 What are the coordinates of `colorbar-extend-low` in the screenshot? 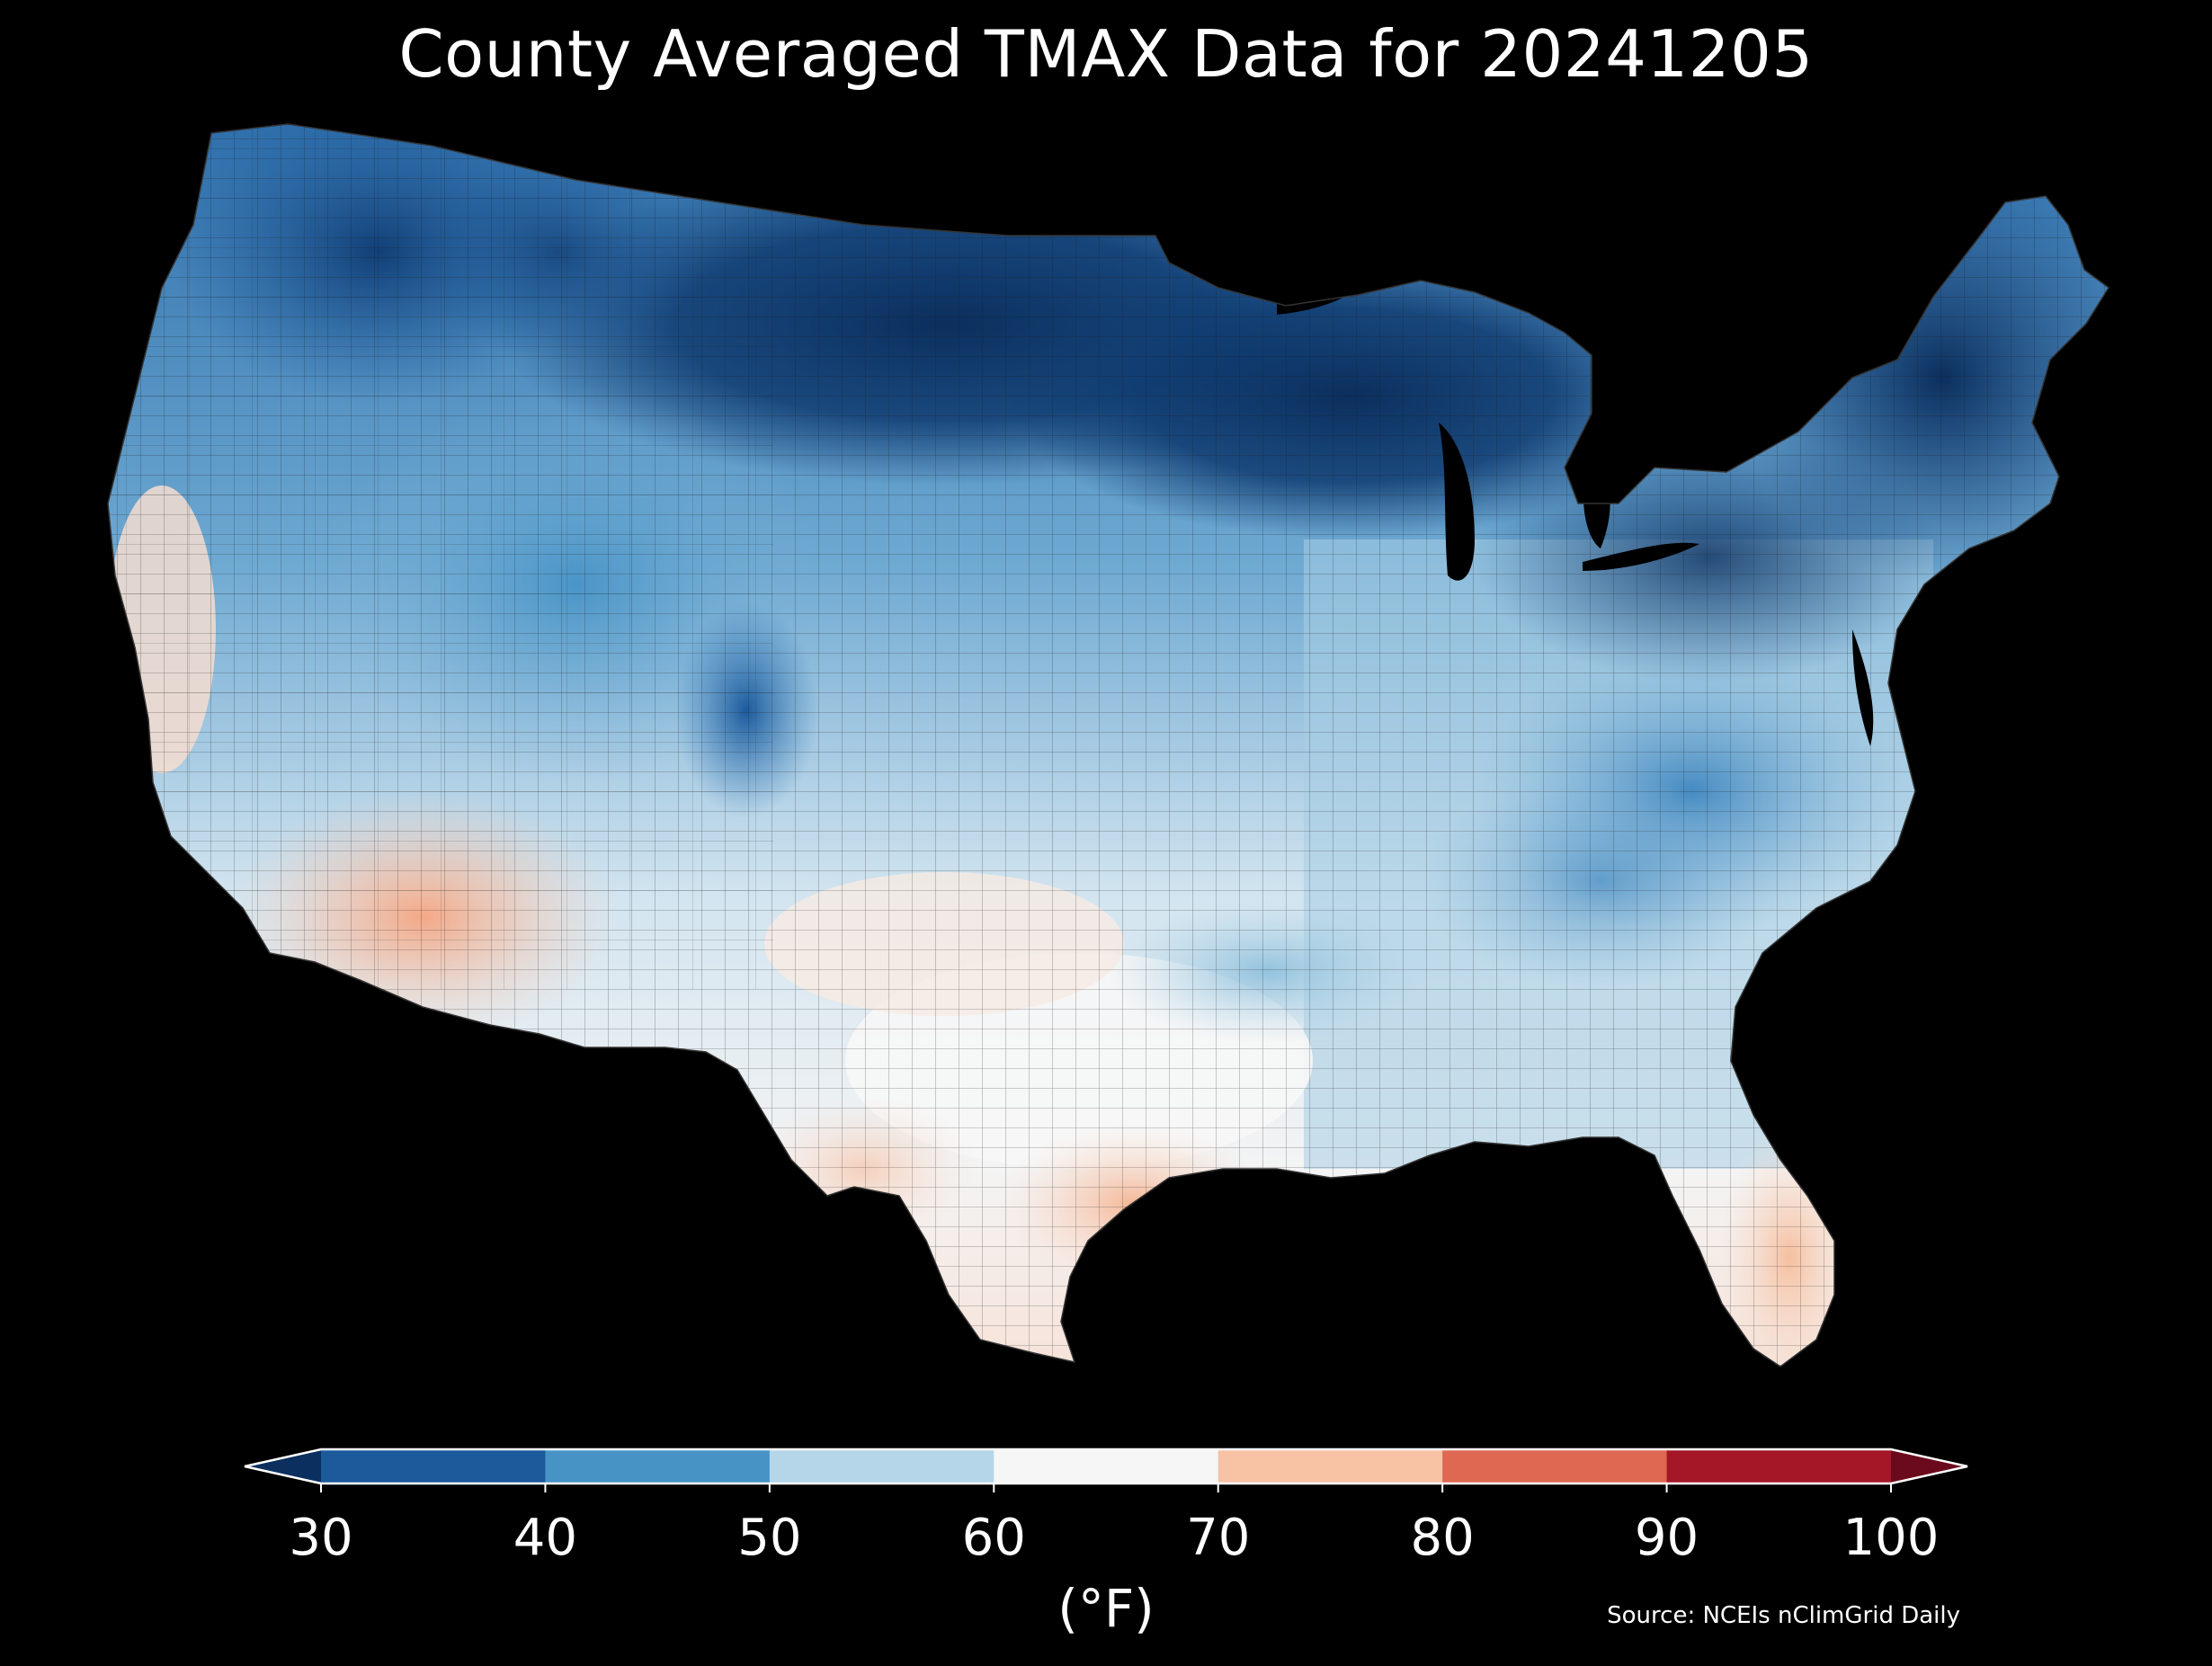 It's located at (283, 1466).